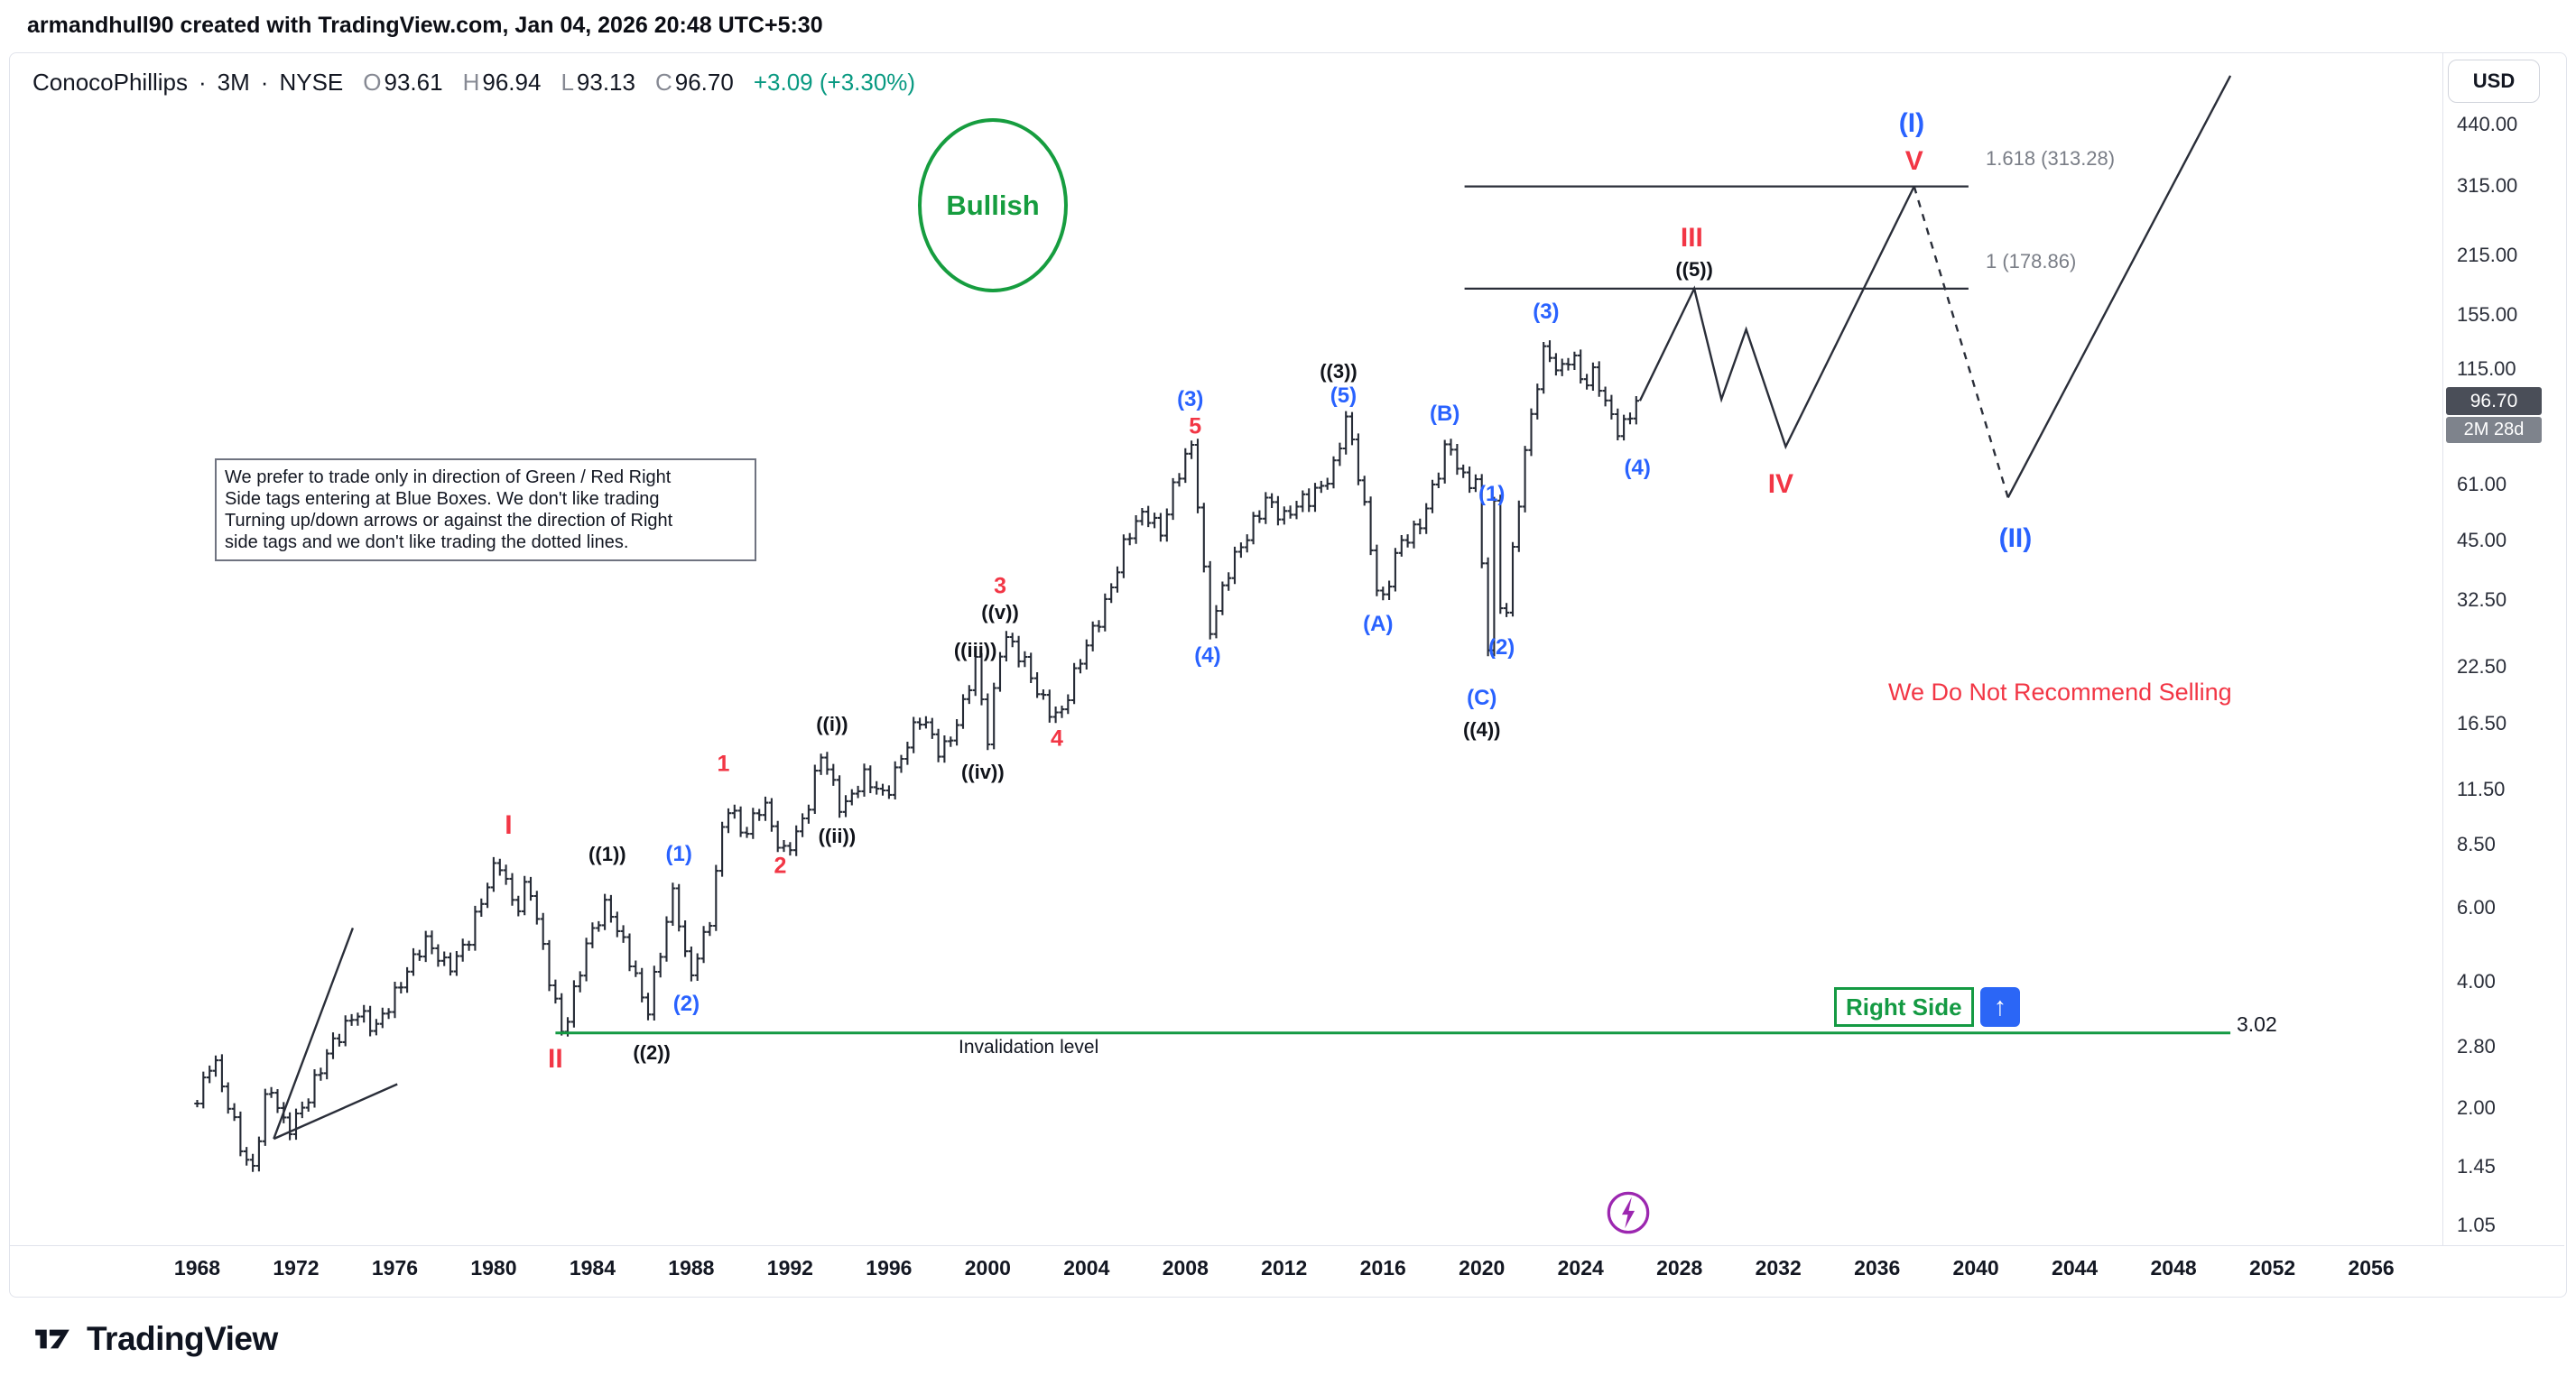 The height and width of the screenshot is (1395, 2576). I want to click on year-tick: 2008, so click(1185, 1268).